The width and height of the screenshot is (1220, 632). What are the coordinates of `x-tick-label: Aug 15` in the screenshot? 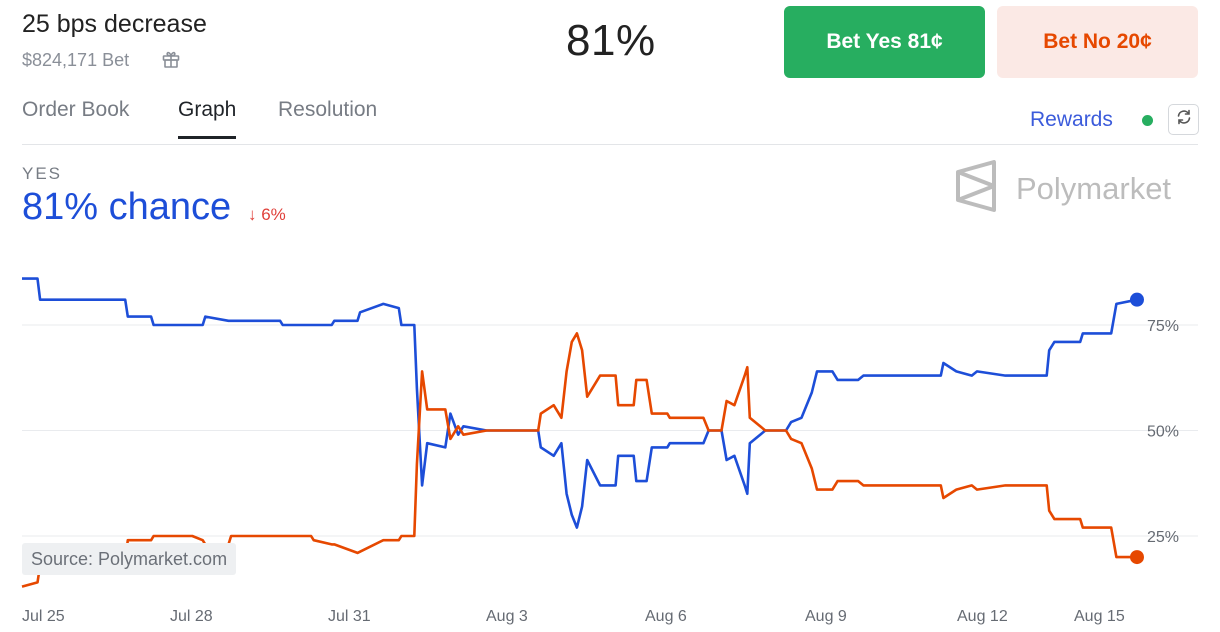 It's located at (1099, 616).